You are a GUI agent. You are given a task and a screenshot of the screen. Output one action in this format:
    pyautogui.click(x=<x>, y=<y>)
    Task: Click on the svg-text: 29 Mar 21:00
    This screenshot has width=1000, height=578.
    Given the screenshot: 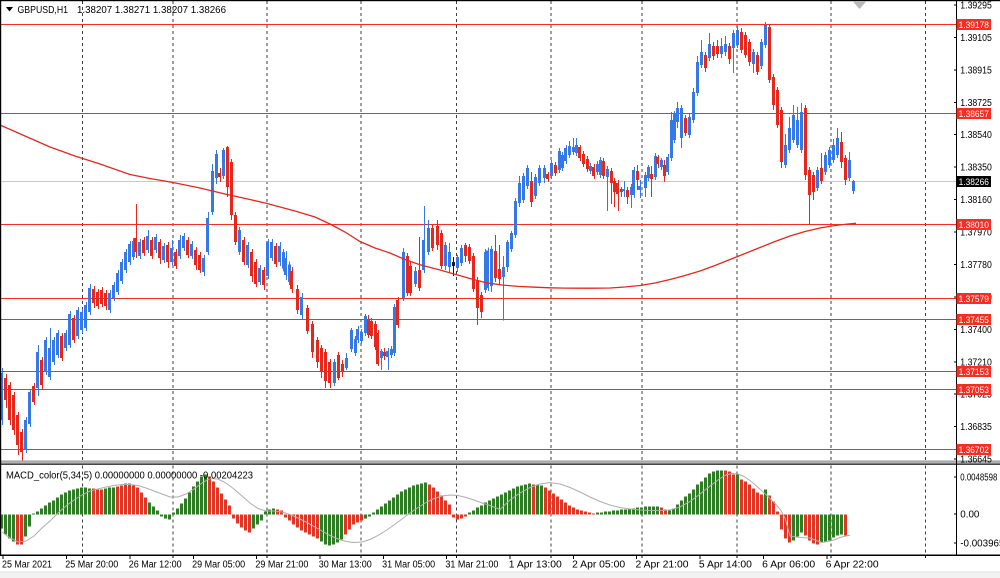 What is the action you would take?
    pyautogui.click(x=281, y=565)
    